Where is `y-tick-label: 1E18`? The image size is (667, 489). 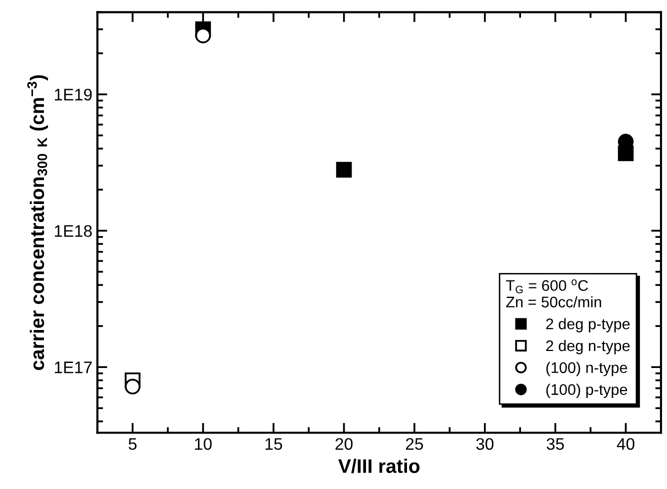
y-tick-label: 1E18 is located at coordinates (73, 231).